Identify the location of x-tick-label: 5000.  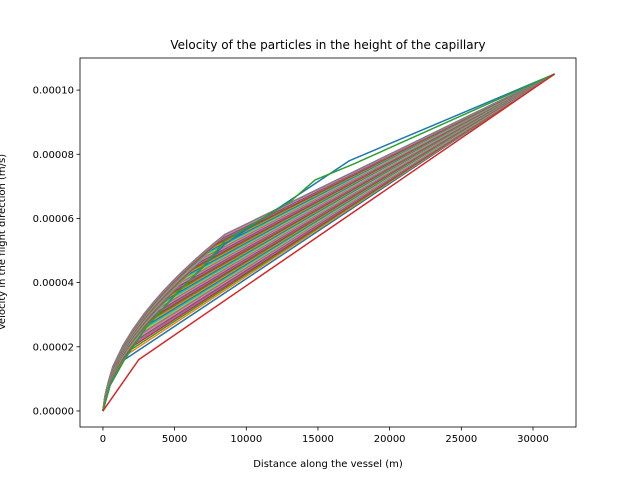
(174, 439).